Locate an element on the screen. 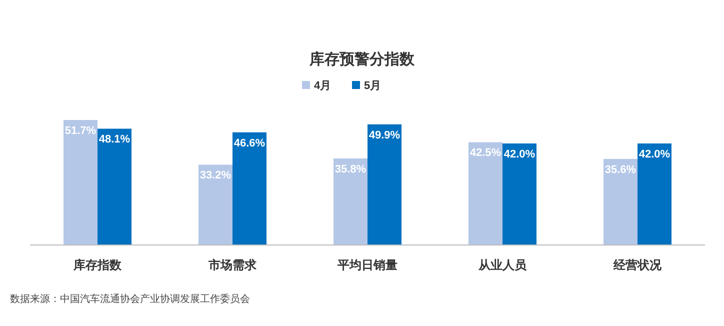  data-label: 42.5% is located at coordinates (486, 153).